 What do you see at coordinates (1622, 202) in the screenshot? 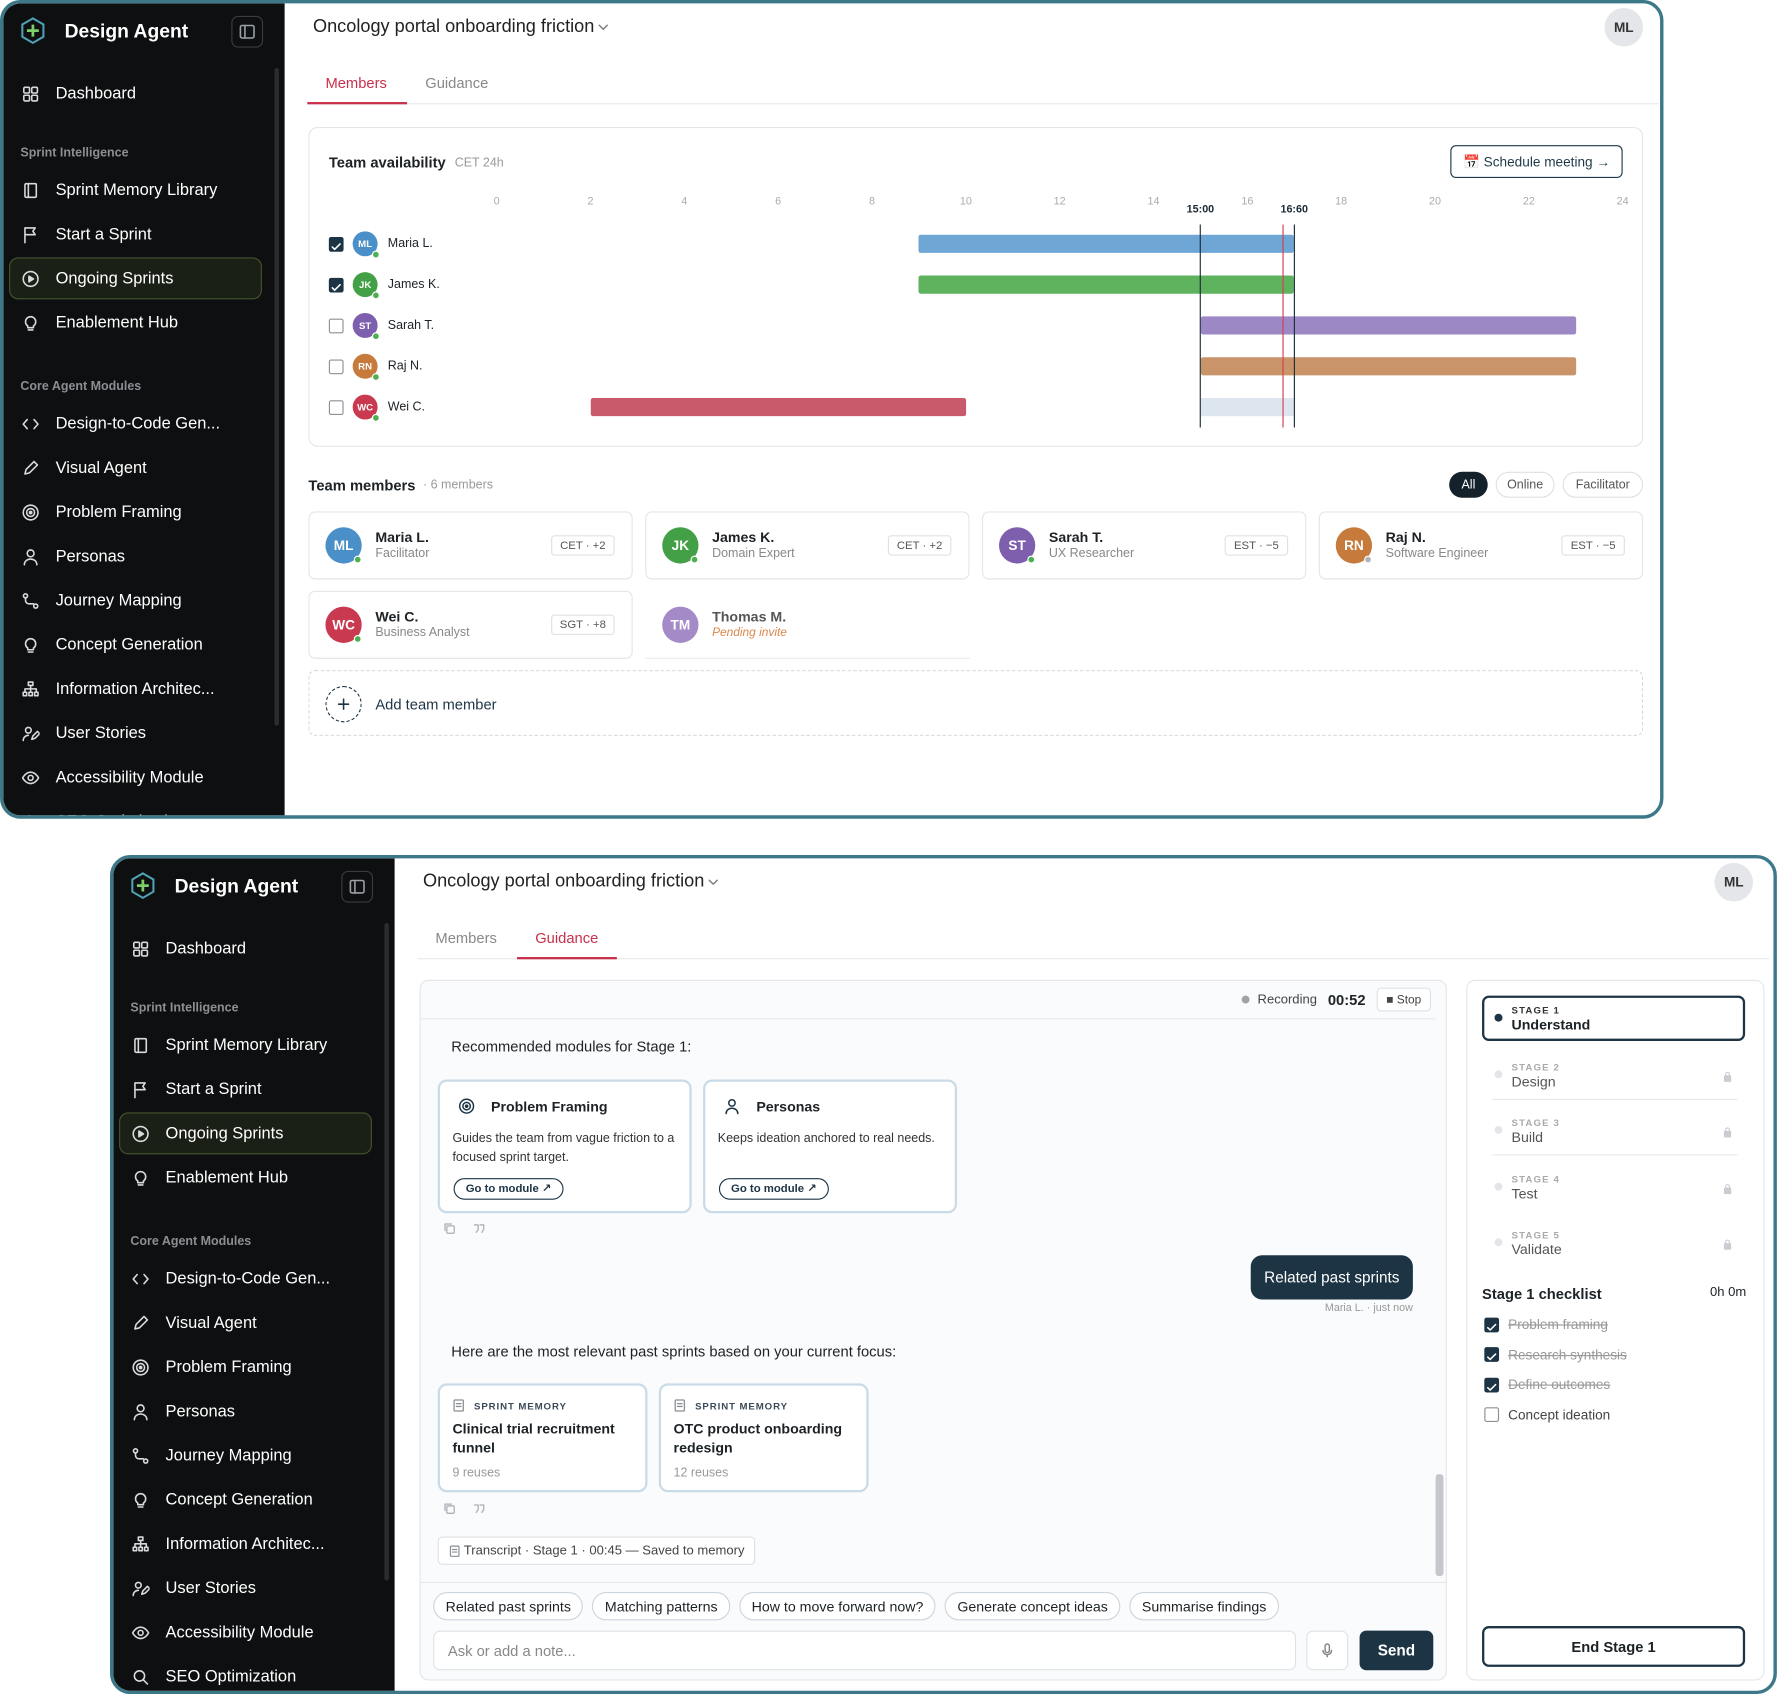
I see `x-tick-label: 24` at bounding box center [1622, 202].